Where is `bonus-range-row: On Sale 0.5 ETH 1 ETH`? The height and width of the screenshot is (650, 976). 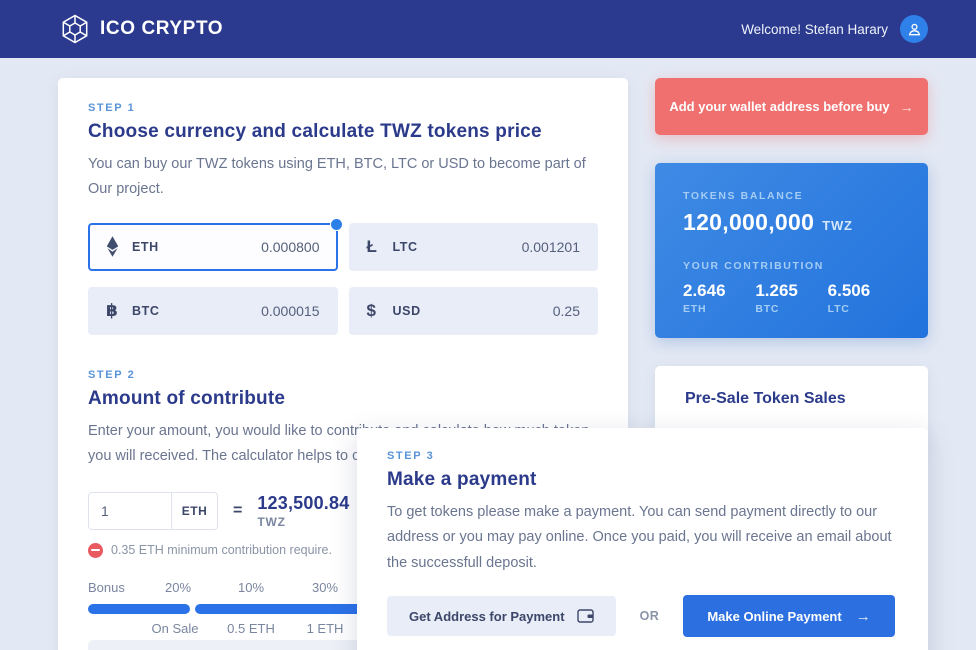
bonus-range-row: On Sale 0.5 ETH 1 ETH is located at coordinates (343, 629).